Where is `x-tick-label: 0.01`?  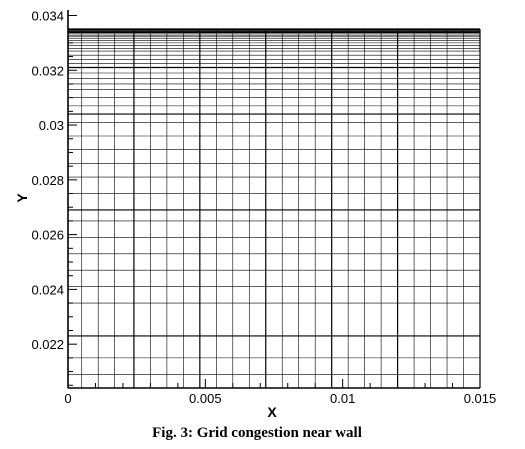
x-tick-label: 0.01 is located at coordinates (342, 398).